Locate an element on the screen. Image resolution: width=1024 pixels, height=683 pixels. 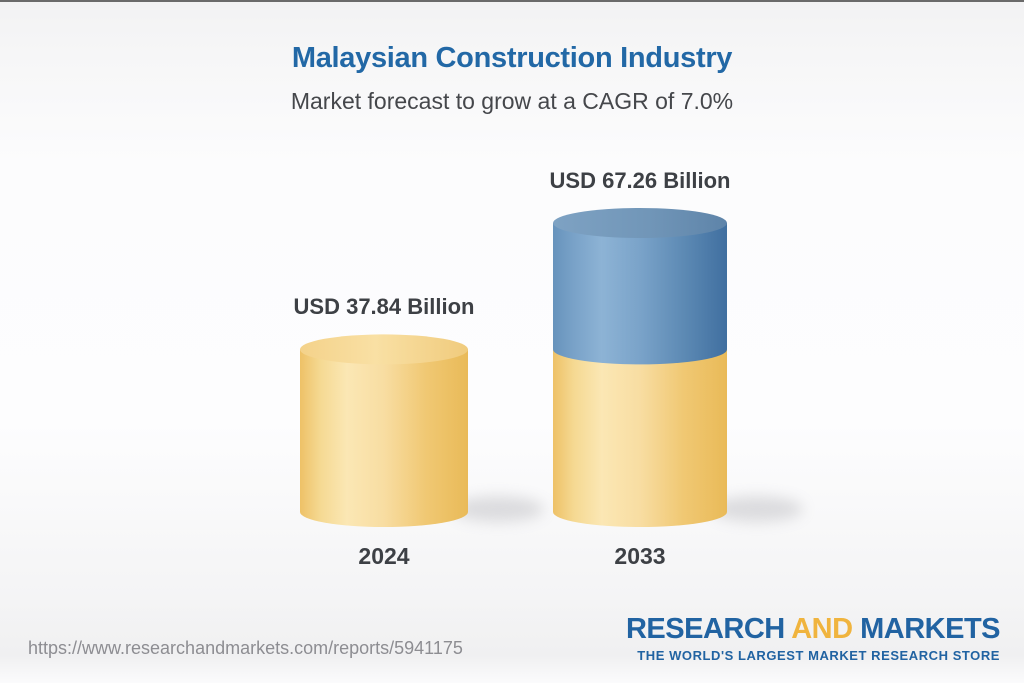
cylinder-shadow-2033 is located at coordinates (757, 509).